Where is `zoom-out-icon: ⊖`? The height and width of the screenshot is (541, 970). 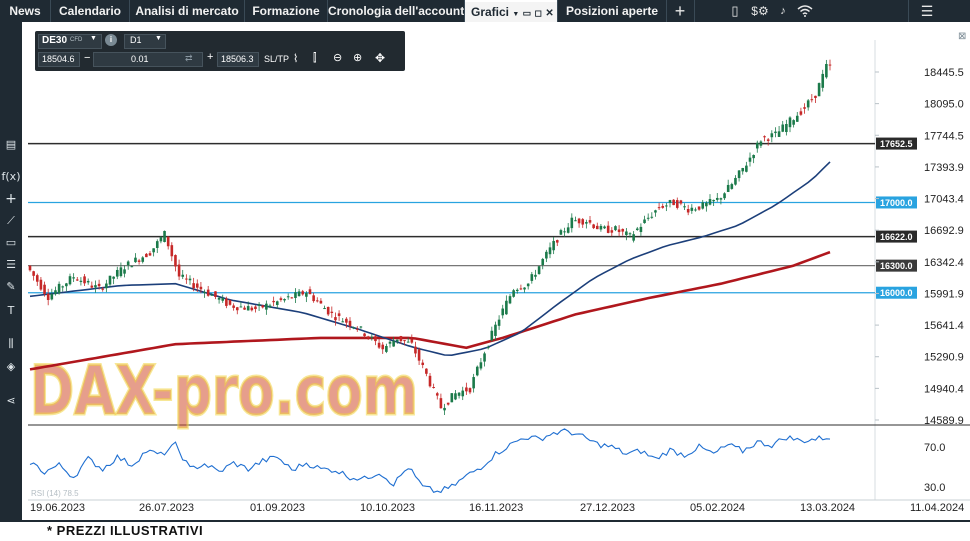 zoom-out-icon: ⊖ is located at coordinates (338, 58).